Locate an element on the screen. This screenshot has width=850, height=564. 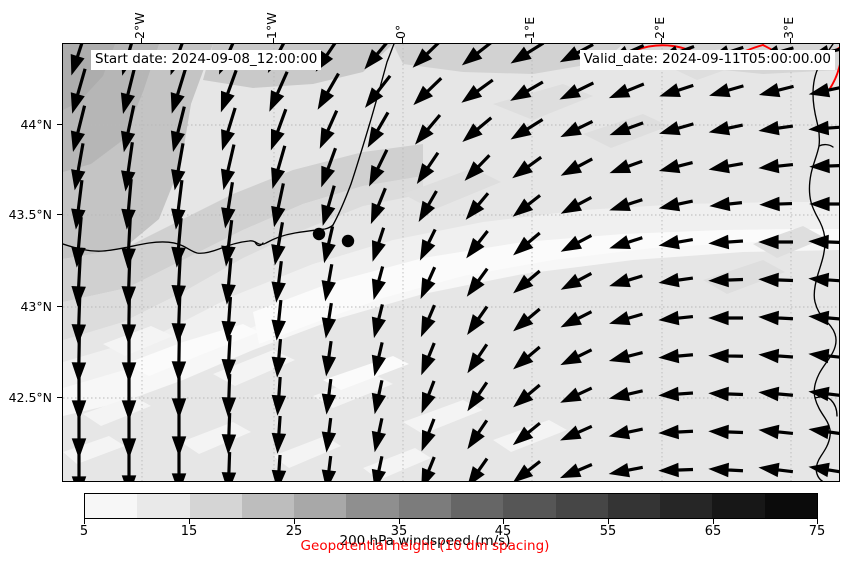
ytick-label-1: 43.5°N is located at coordinates (30, 214).